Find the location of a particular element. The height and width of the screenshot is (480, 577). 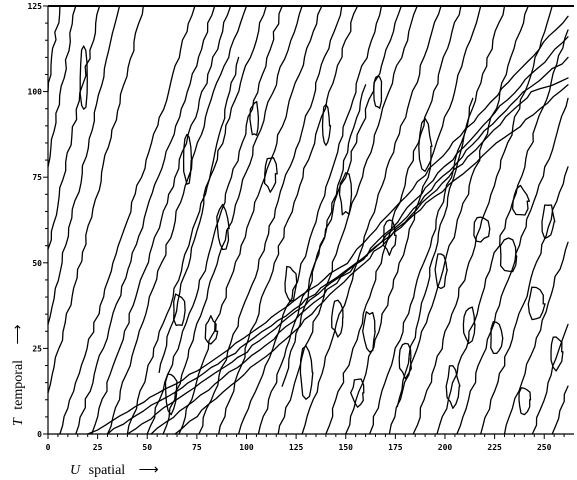

x-axis-label: U spatial ⟶ is located at coordinates (114, 470).